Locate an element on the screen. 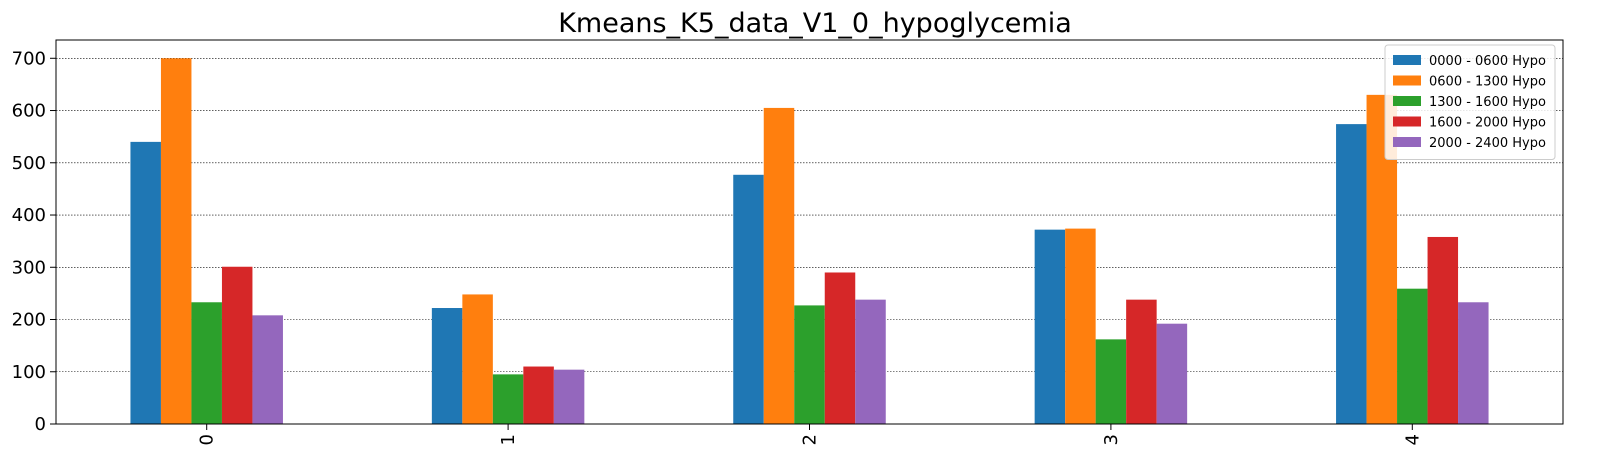 This screenshot has height=457, width=1616. legend-label: 1600 - 2000 Hypo is located at coordinates (1487, 123).